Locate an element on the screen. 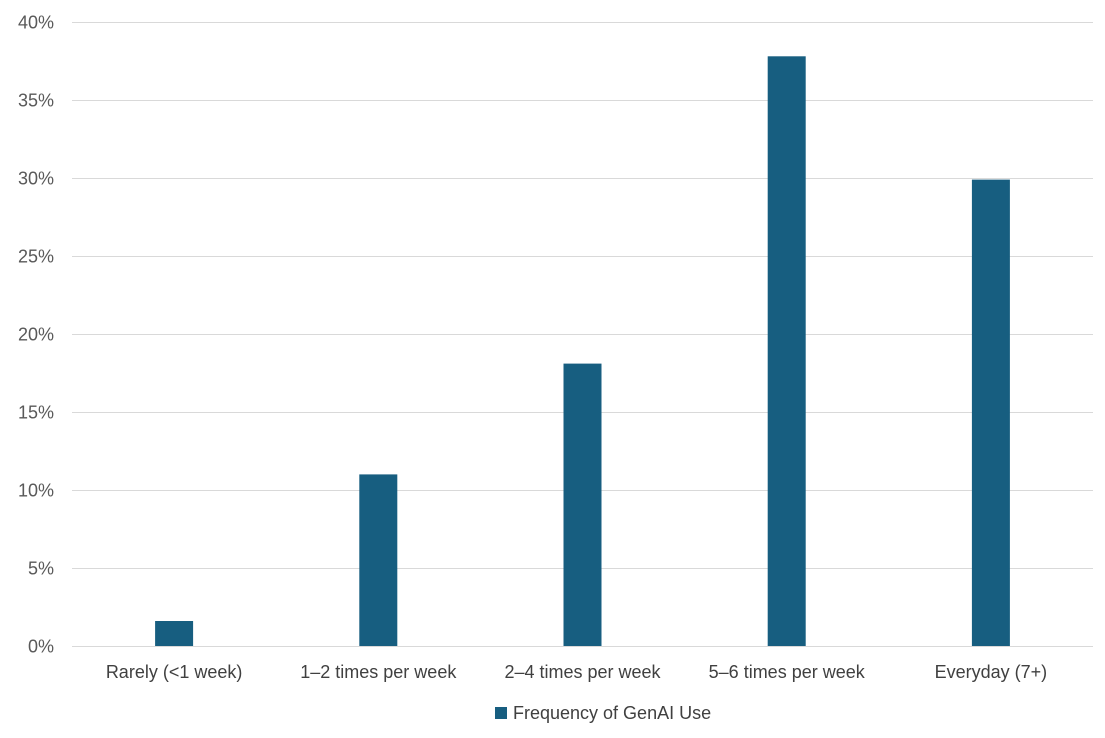 The image size is (1105, 738). y-tick-label: 20% is located at coordinates (36, 335).